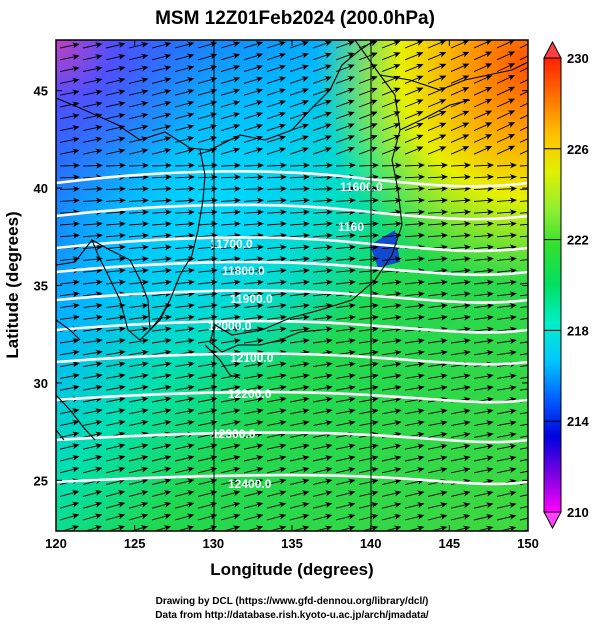  Describe the element at coordinates (243, 271) in the screenshot. I see `contour-label: 11800.0` at that location.